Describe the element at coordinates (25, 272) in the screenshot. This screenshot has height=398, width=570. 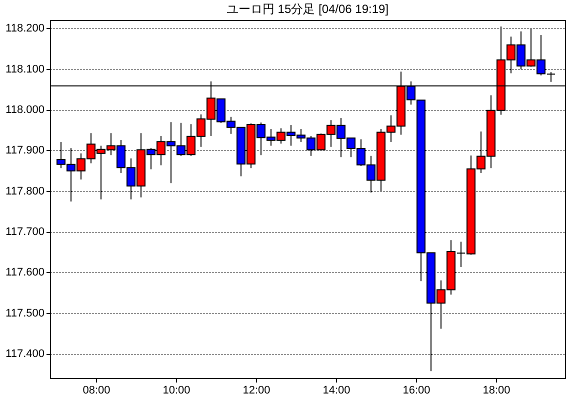
I see `y-tick-label: 117.600` at that location.